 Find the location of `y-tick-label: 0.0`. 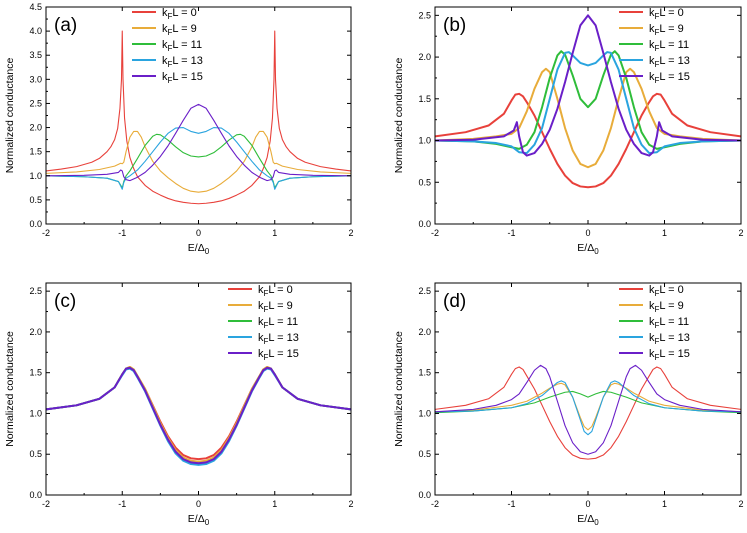

y-tick-label: 0.0 is located at coordinates (424, 224).